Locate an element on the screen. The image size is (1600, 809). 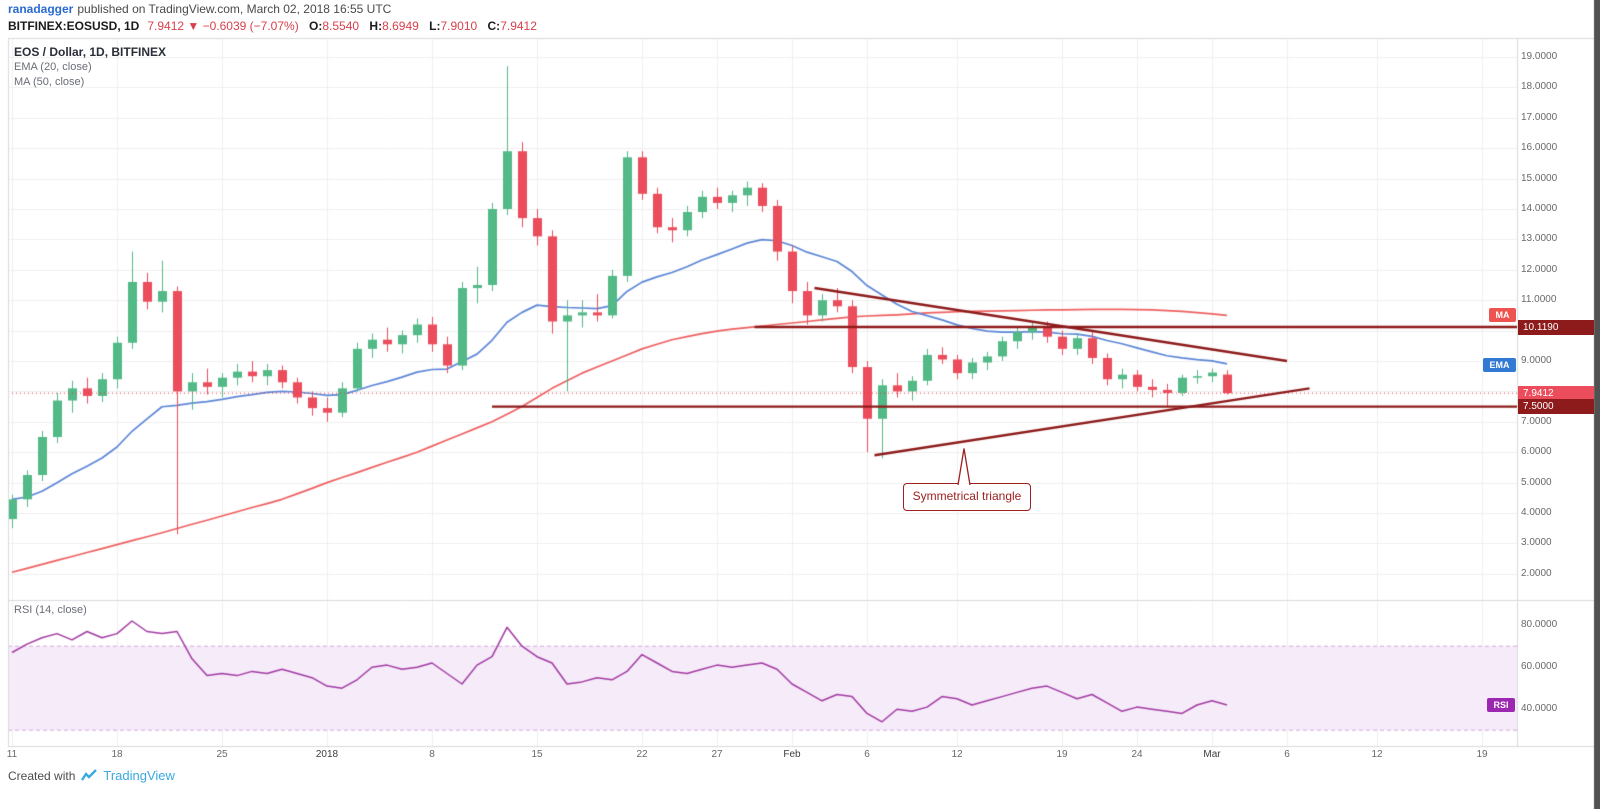
last-price: 7.9412 is located at coordinates (166, 26).